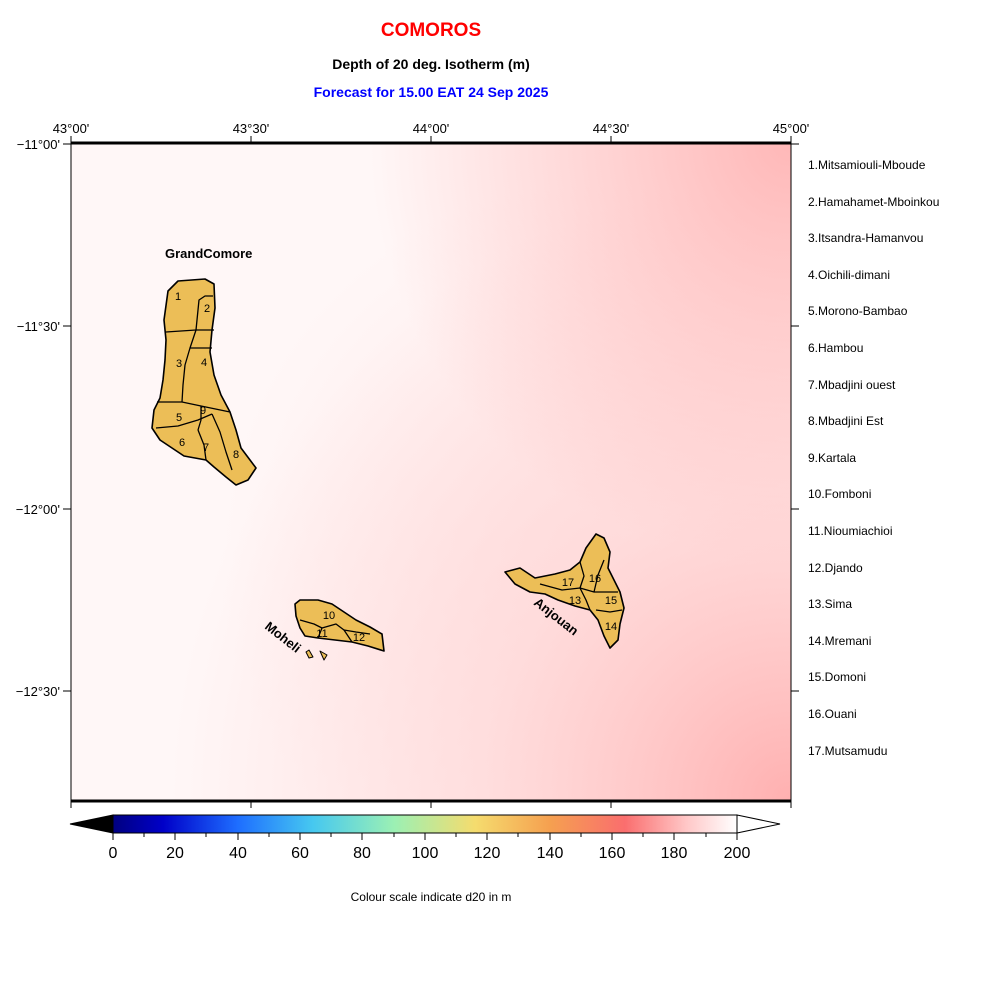 This screenshot has height=1000, width=1000. Describe the element at coordinates (179, 418) in the screenshot. I see `region-number: 5` at that location.